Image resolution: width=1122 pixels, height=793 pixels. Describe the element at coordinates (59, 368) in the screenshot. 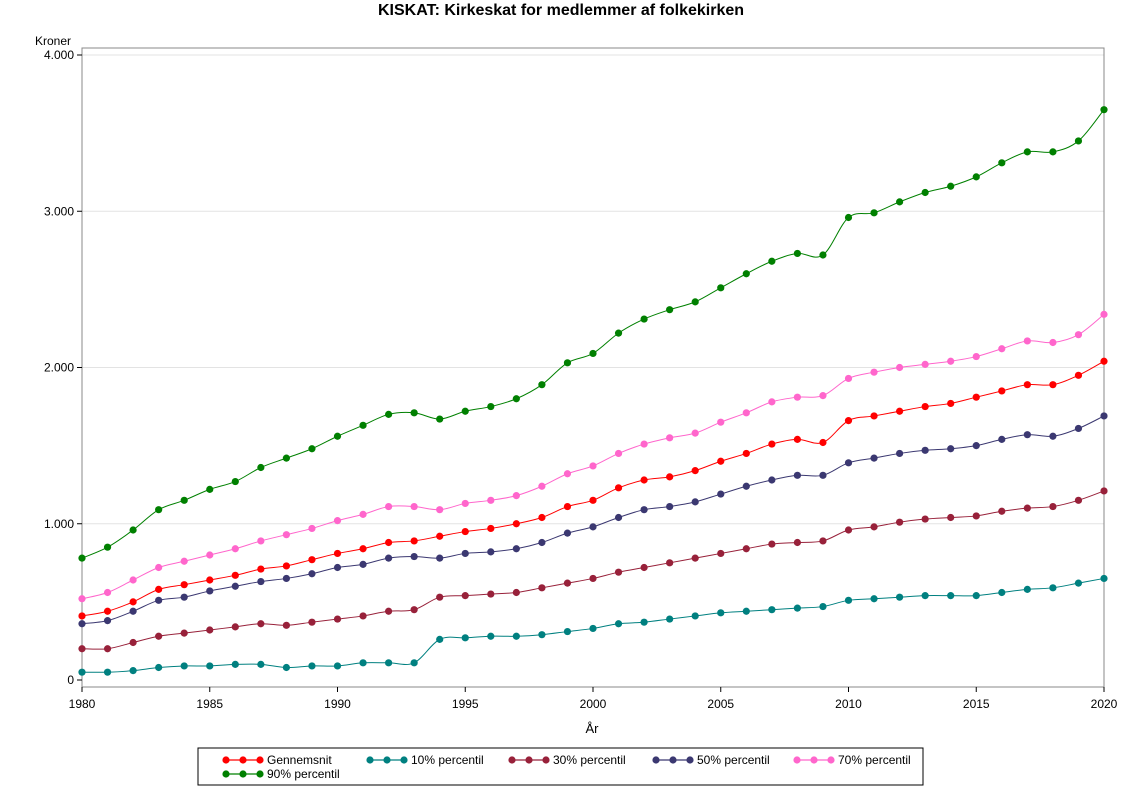

I see `y-tick-label: 2.000` at that location.